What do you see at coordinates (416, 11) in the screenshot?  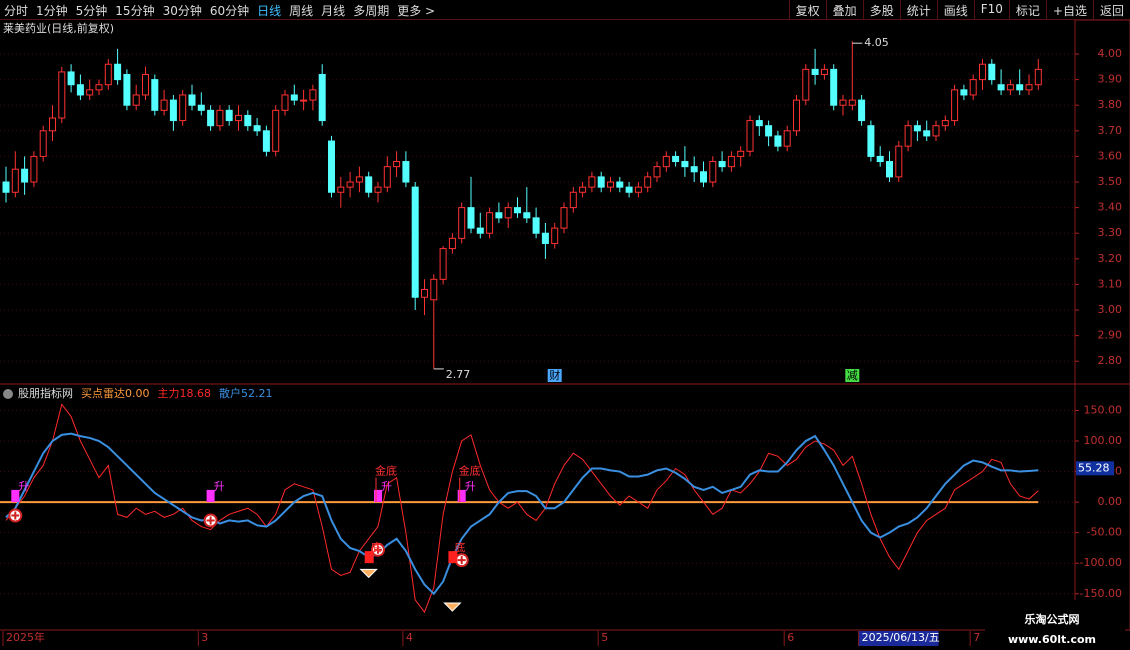 I see `toolbar-item: 更多 >` at bounding box center [416, 11].